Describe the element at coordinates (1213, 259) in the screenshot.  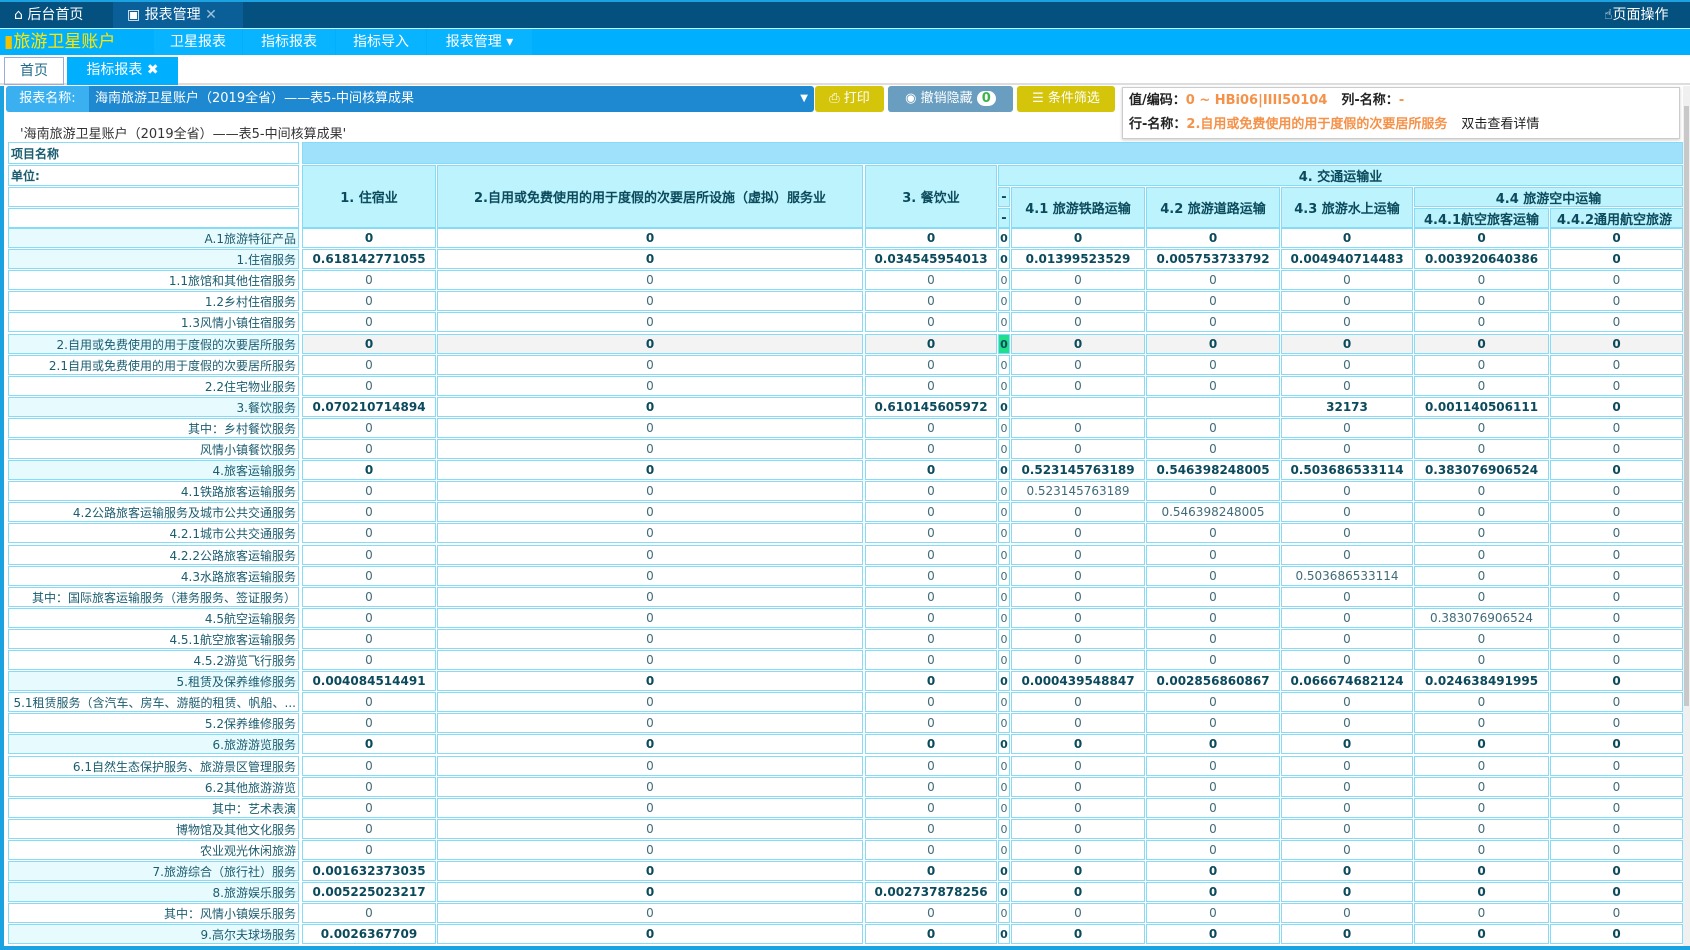
I see `table-cell: 0.005753733792` at that location.